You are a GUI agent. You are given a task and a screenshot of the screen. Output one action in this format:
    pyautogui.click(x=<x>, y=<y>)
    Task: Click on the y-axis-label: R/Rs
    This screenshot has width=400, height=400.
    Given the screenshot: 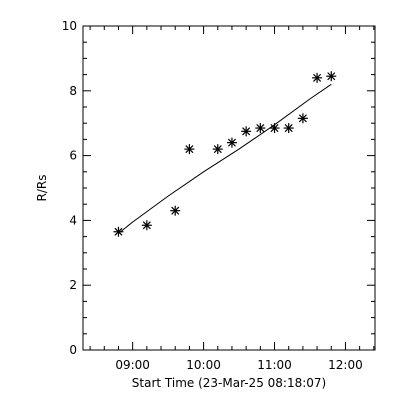 What is the action you would take?
    pyautogui.click(x=42, y=188)
    